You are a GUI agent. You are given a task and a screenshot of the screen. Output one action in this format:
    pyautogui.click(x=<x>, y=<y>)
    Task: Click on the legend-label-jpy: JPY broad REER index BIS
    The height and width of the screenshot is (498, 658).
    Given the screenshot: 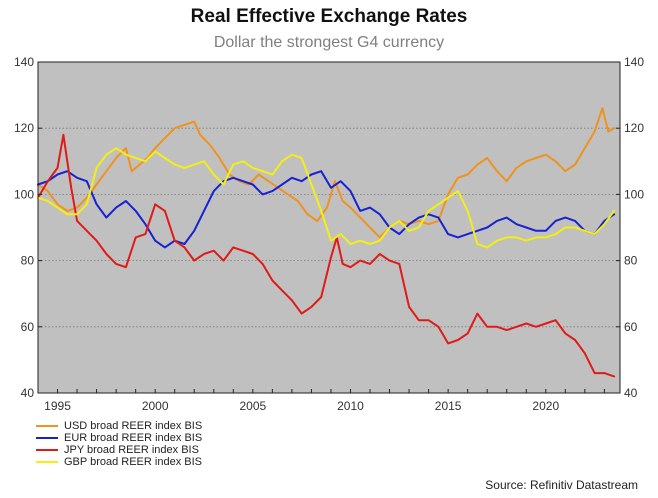 What is the action you would take?
    pyautogui.click(x=131, y=450)
    